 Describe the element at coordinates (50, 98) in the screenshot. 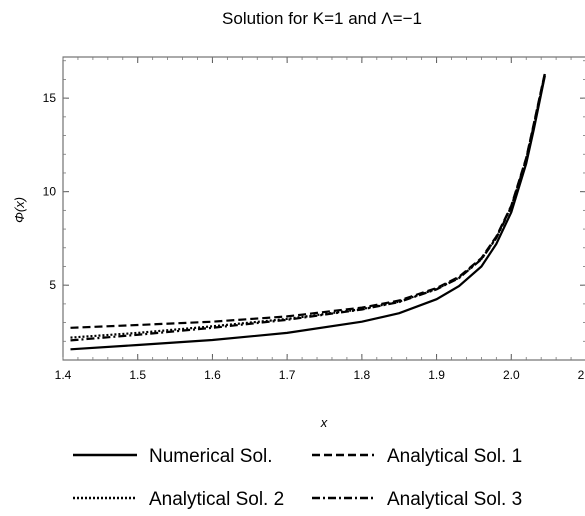

I see `y-tick-label: 15` at that location.